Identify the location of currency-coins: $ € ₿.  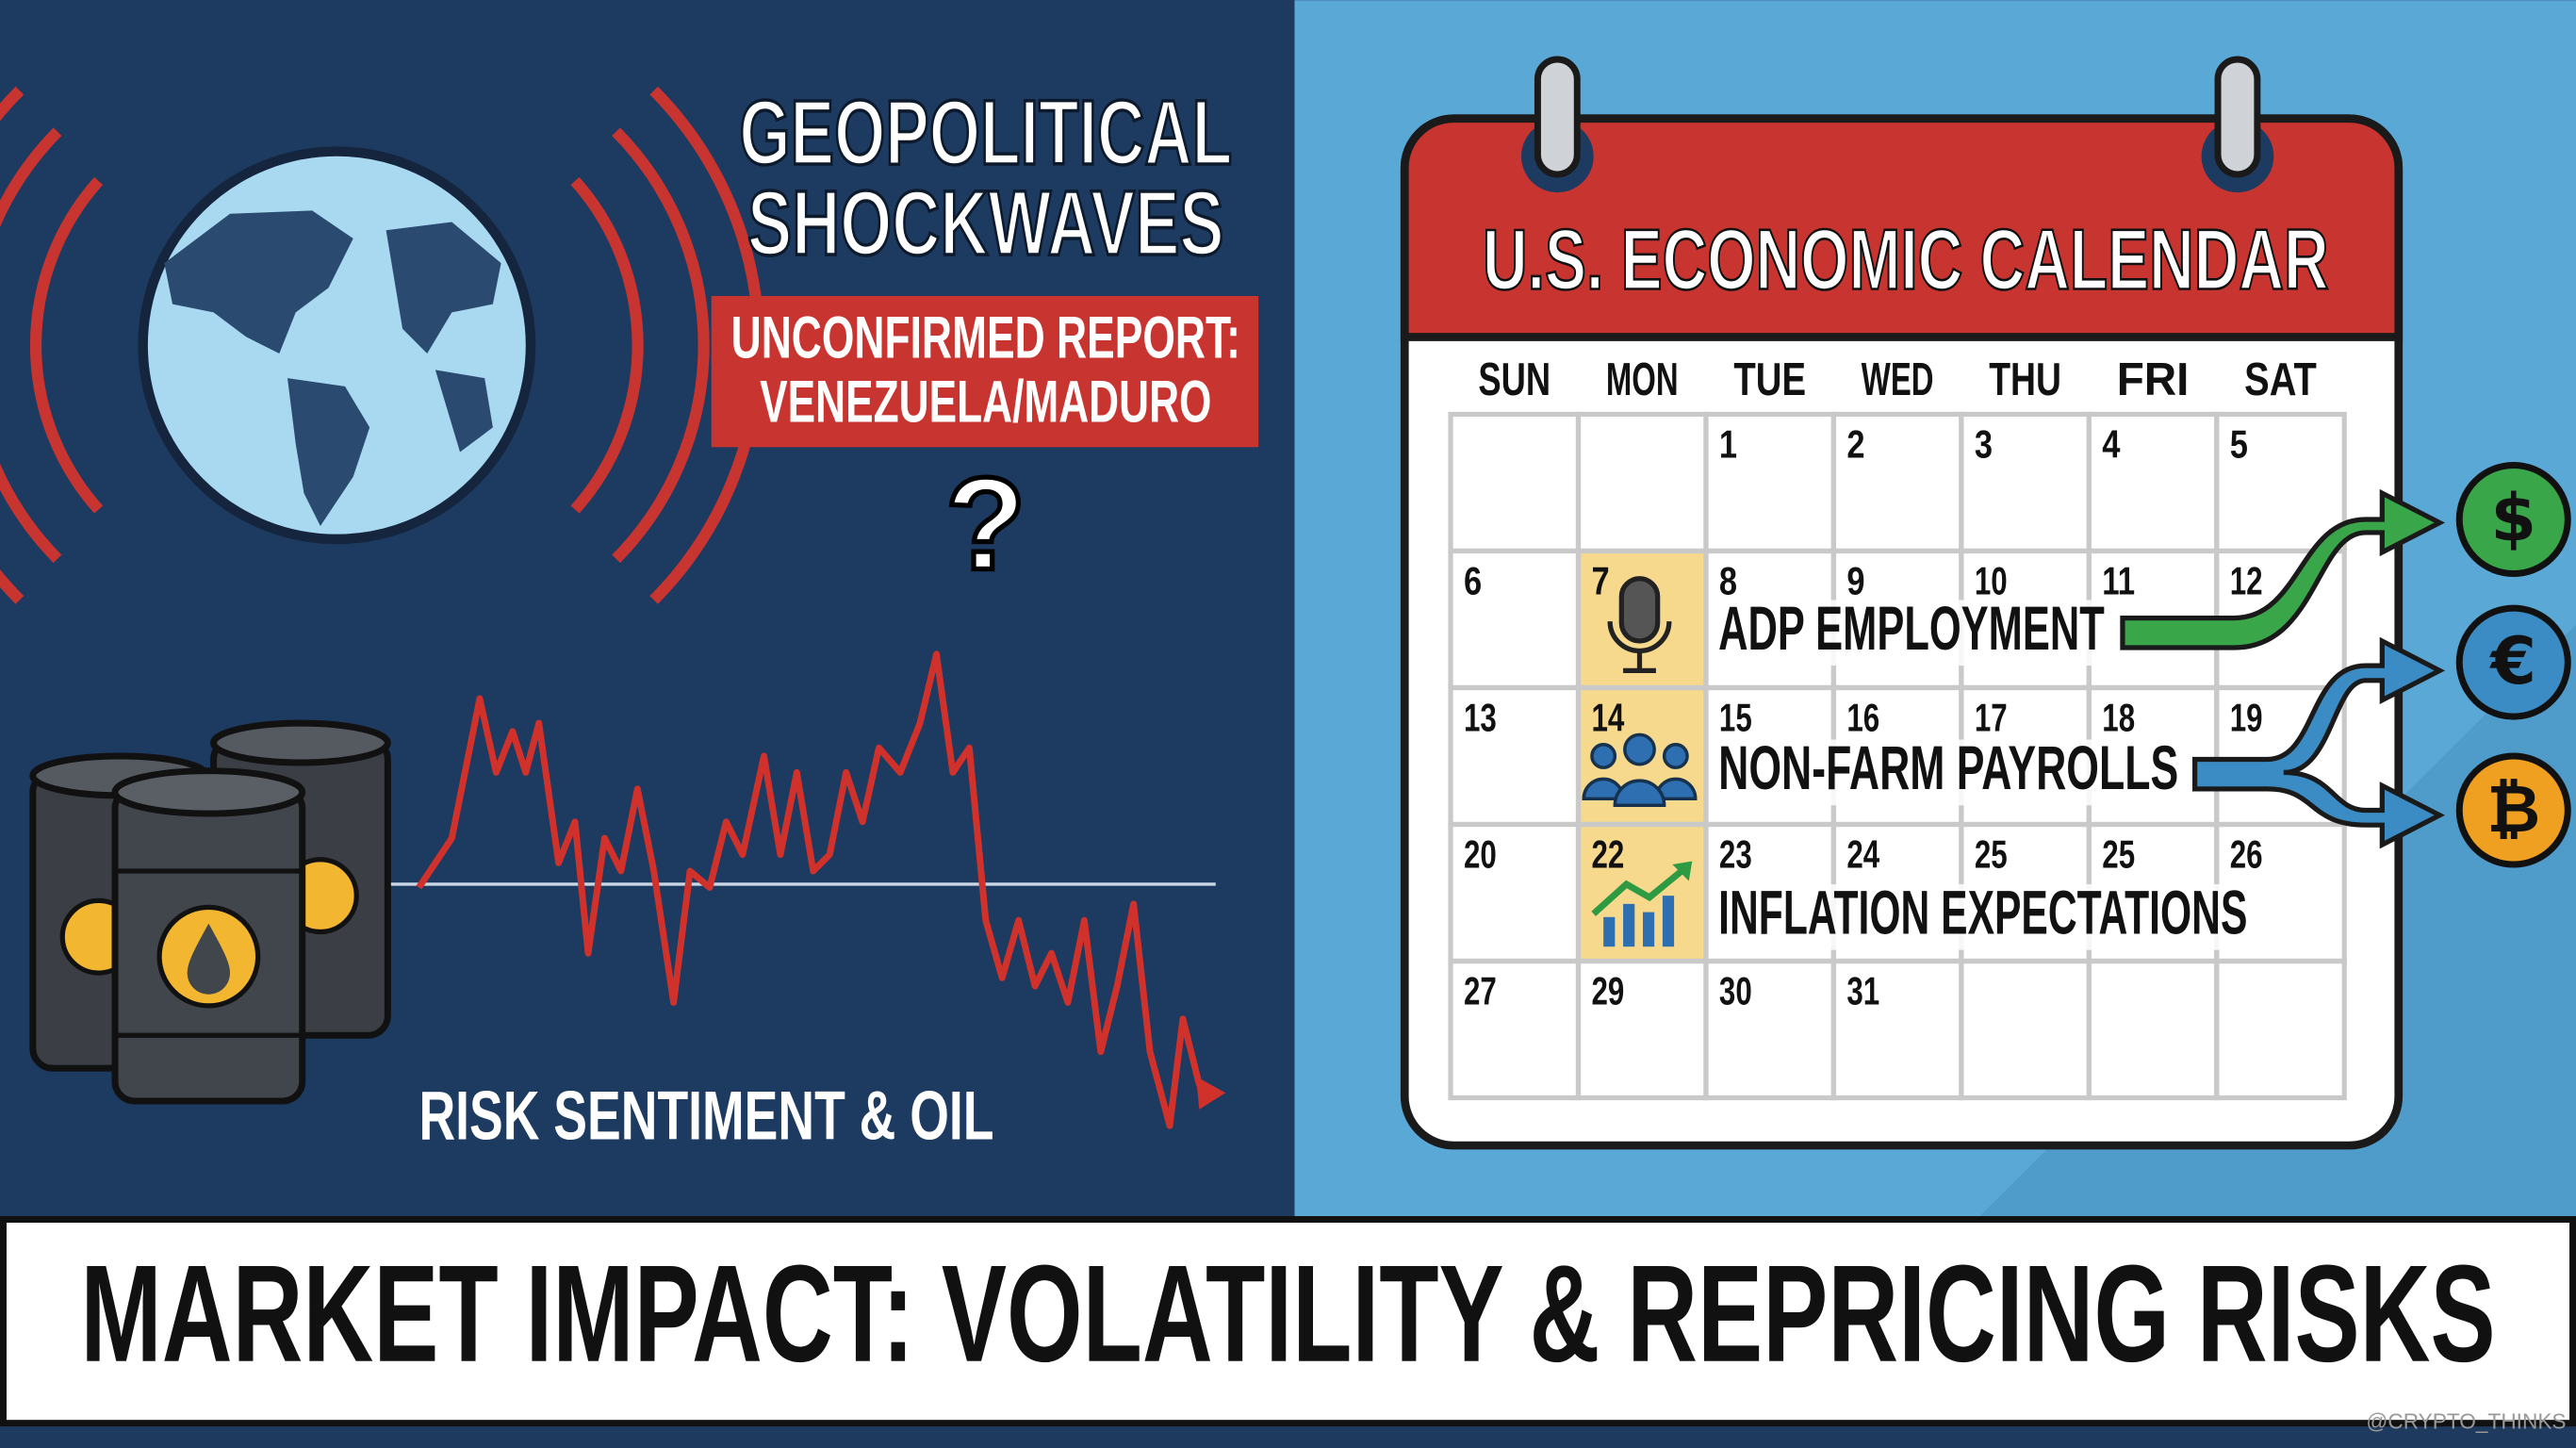
(2513, 664).